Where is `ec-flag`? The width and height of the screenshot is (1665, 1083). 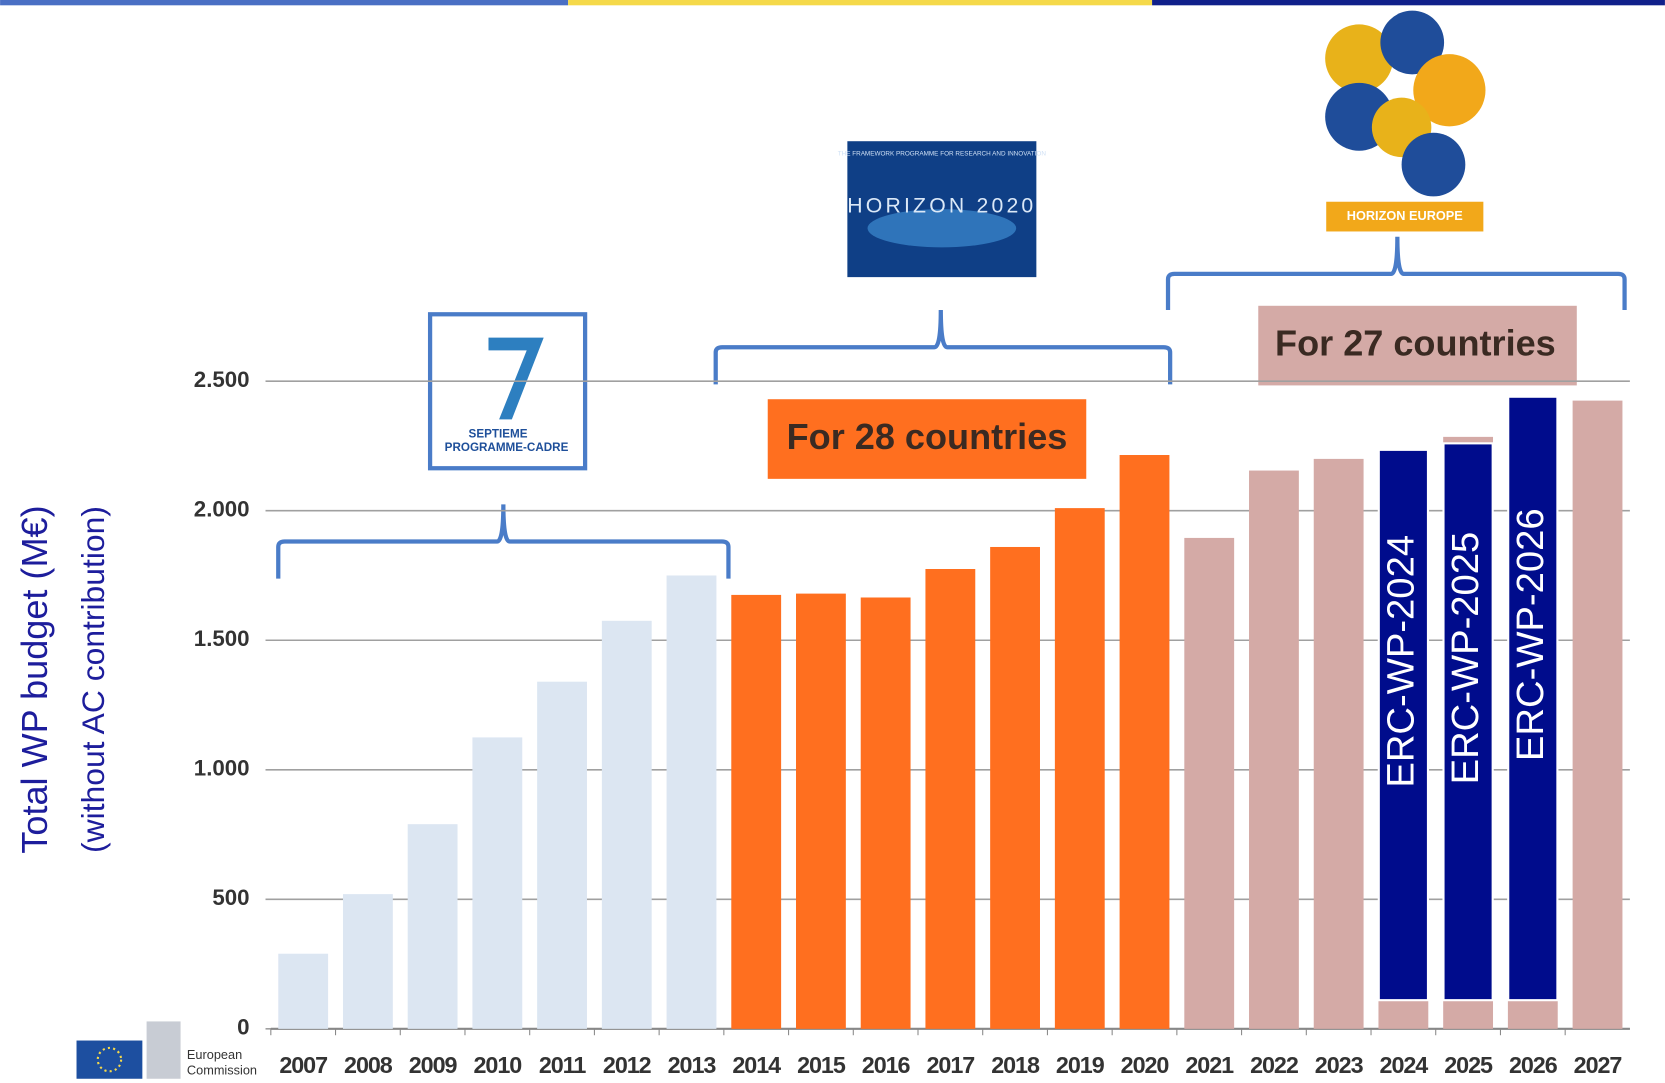 ec-flag is located at coordinates (109, 1059).